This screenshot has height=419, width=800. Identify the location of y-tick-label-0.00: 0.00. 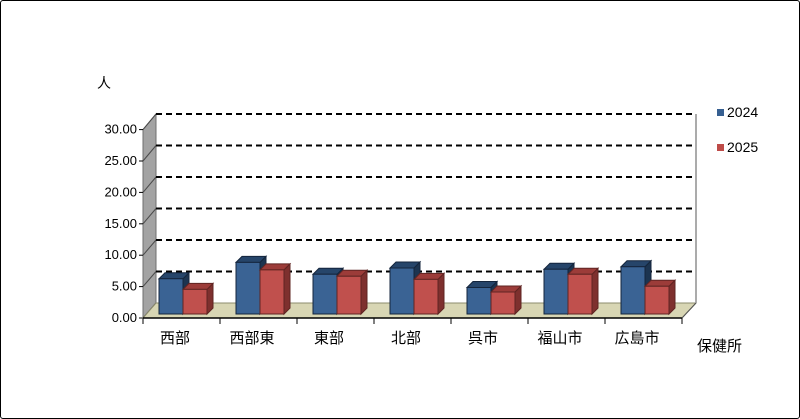
(124, 317).